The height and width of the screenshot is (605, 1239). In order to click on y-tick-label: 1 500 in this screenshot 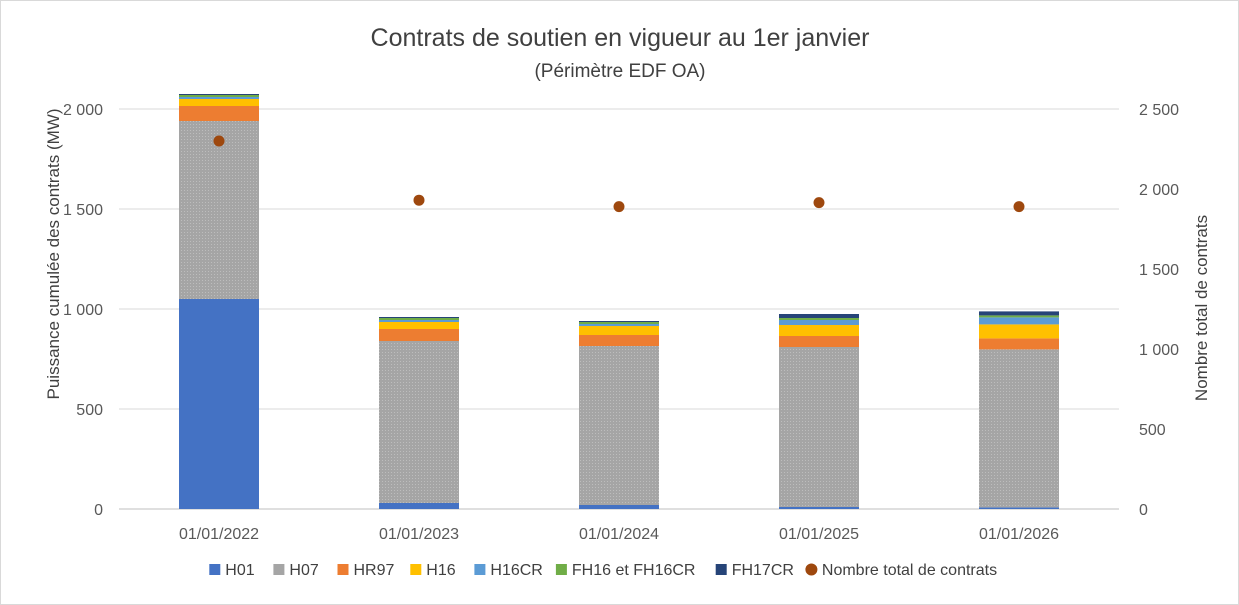, I will do `click(83, 210)`.